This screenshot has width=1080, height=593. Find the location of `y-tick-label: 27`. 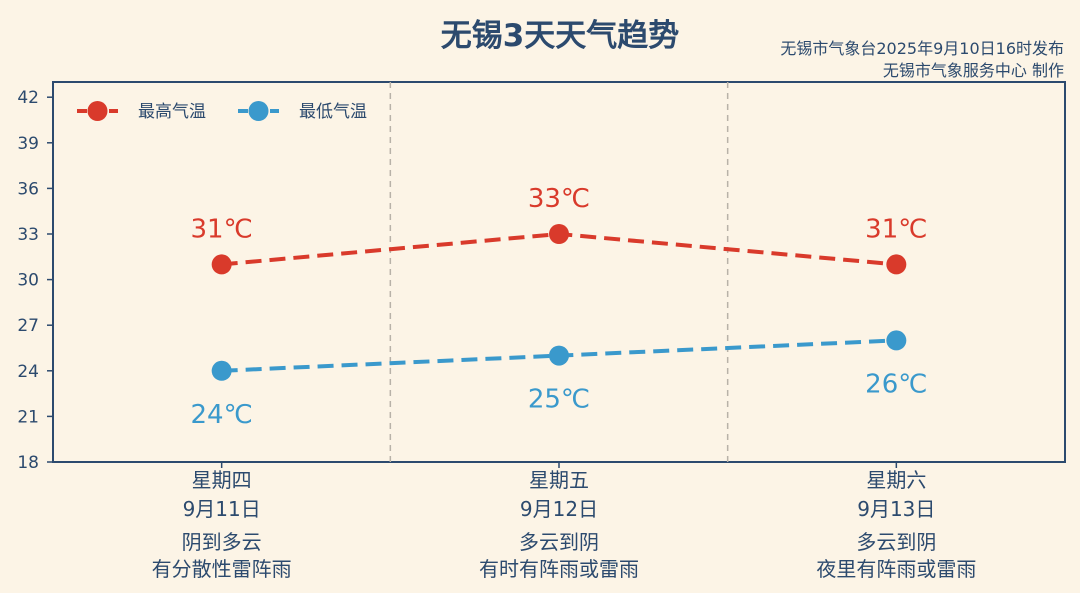

y-tick-label: 27 is located at coordinates (28, 326).